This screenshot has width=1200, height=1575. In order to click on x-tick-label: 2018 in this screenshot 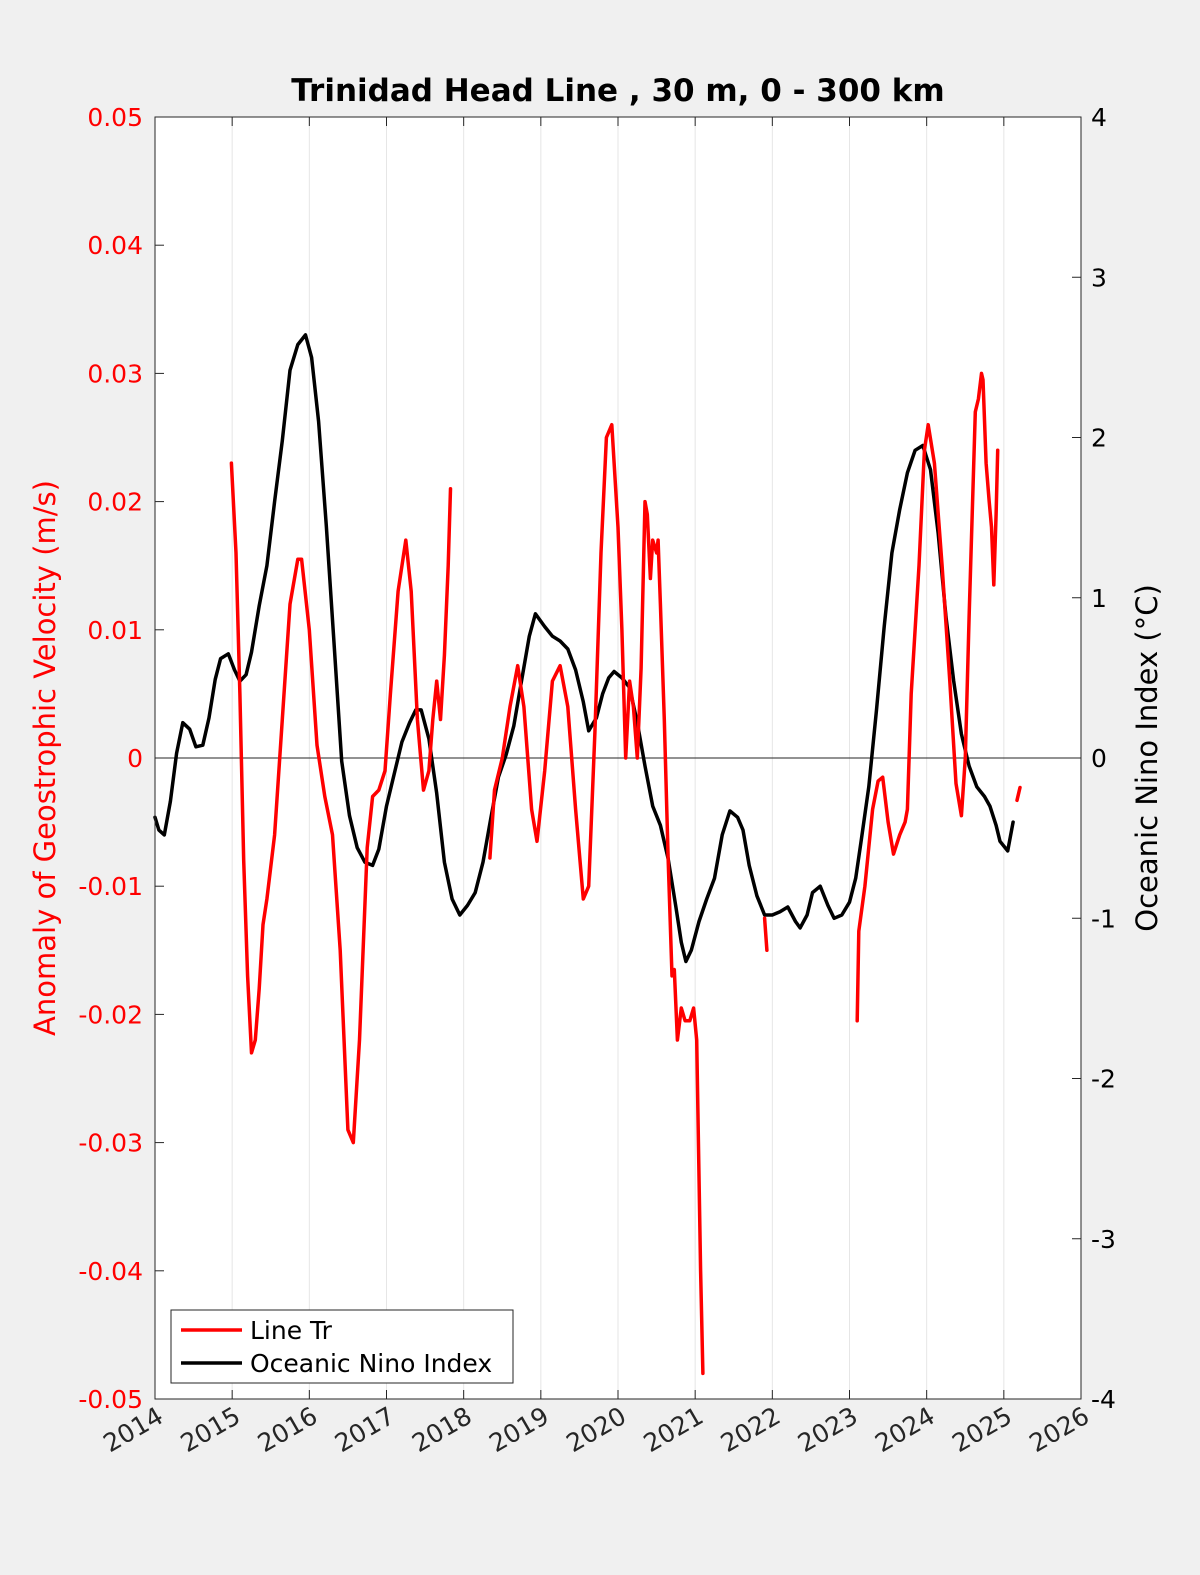, I will do `click(442, 1429)`.